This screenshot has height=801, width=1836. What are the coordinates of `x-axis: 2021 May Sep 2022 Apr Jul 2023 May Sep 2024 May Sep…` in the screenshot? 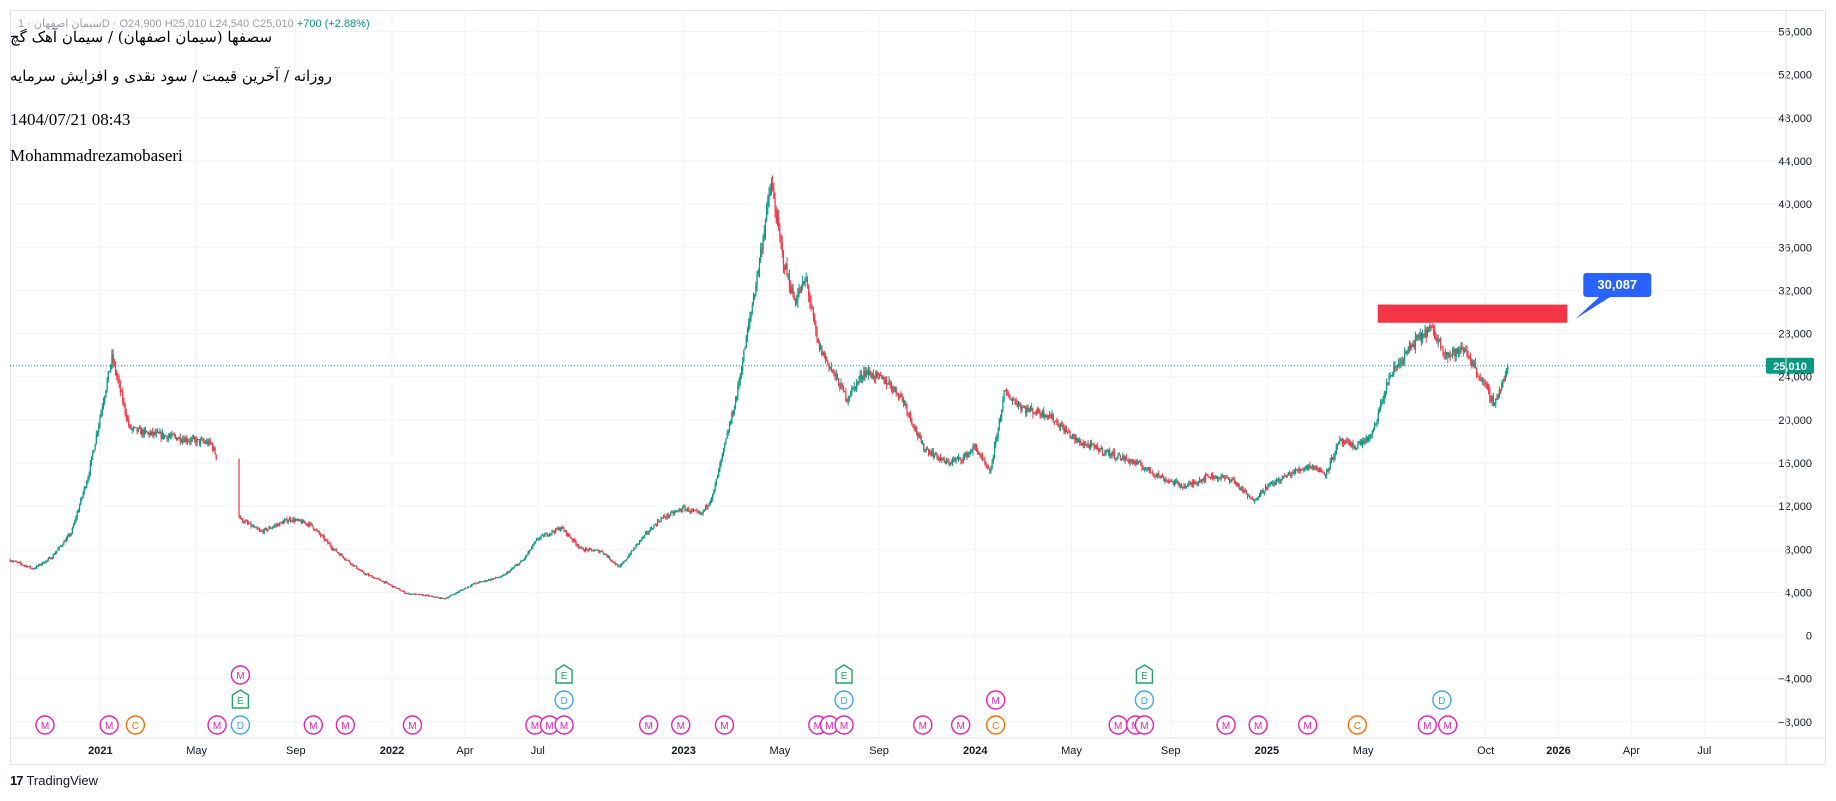 It's located at (918, 747).